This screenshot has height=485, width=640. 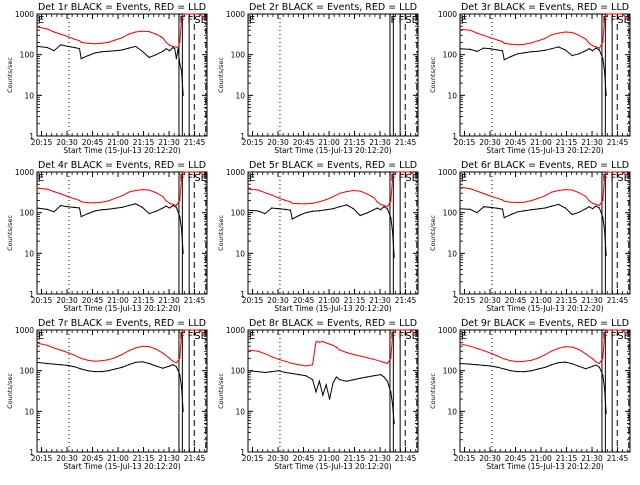 I want to click on x-tick-label: 20:30, so click(x=278, y=142).